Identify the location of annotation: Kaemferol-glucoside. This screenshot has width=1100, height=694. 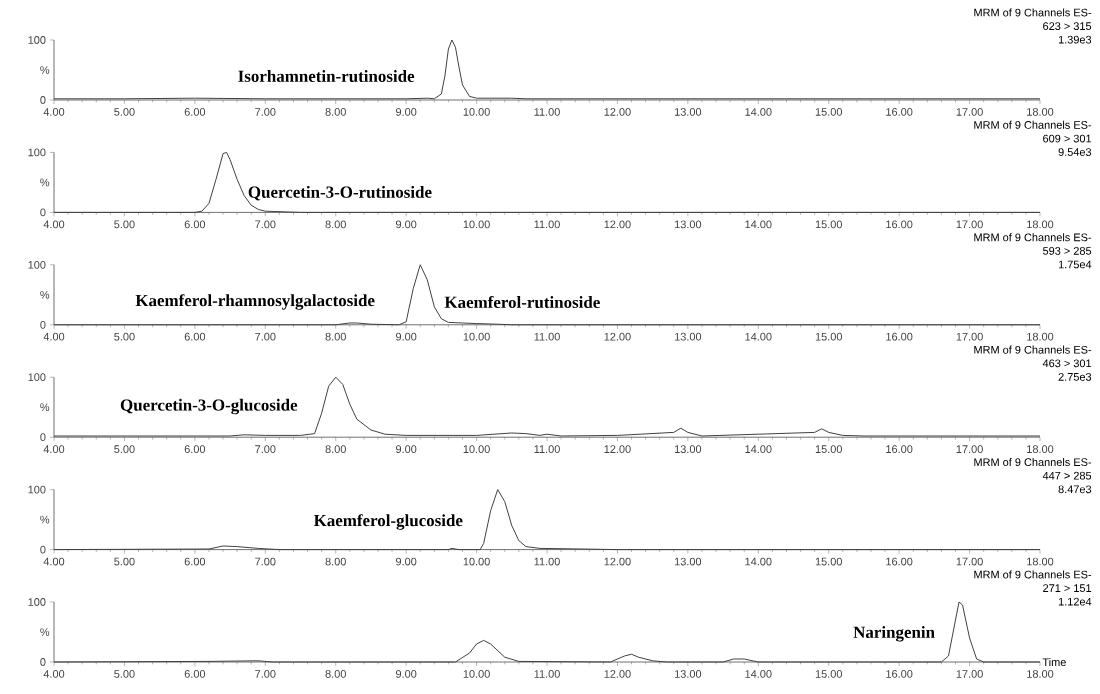
(388, 522).